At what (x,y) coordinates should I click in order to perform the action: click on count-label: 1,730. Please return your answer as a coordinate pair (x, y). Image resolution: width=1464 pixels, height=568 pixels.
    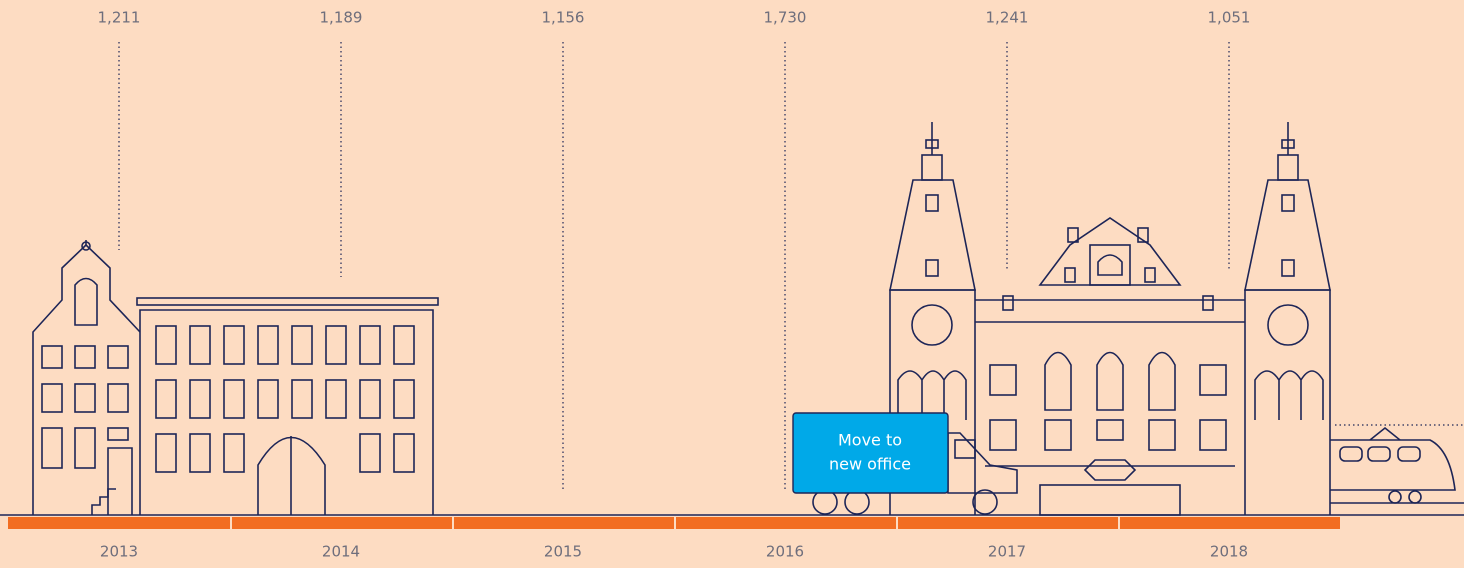
    Looking at the image, I should click on (785, 18).